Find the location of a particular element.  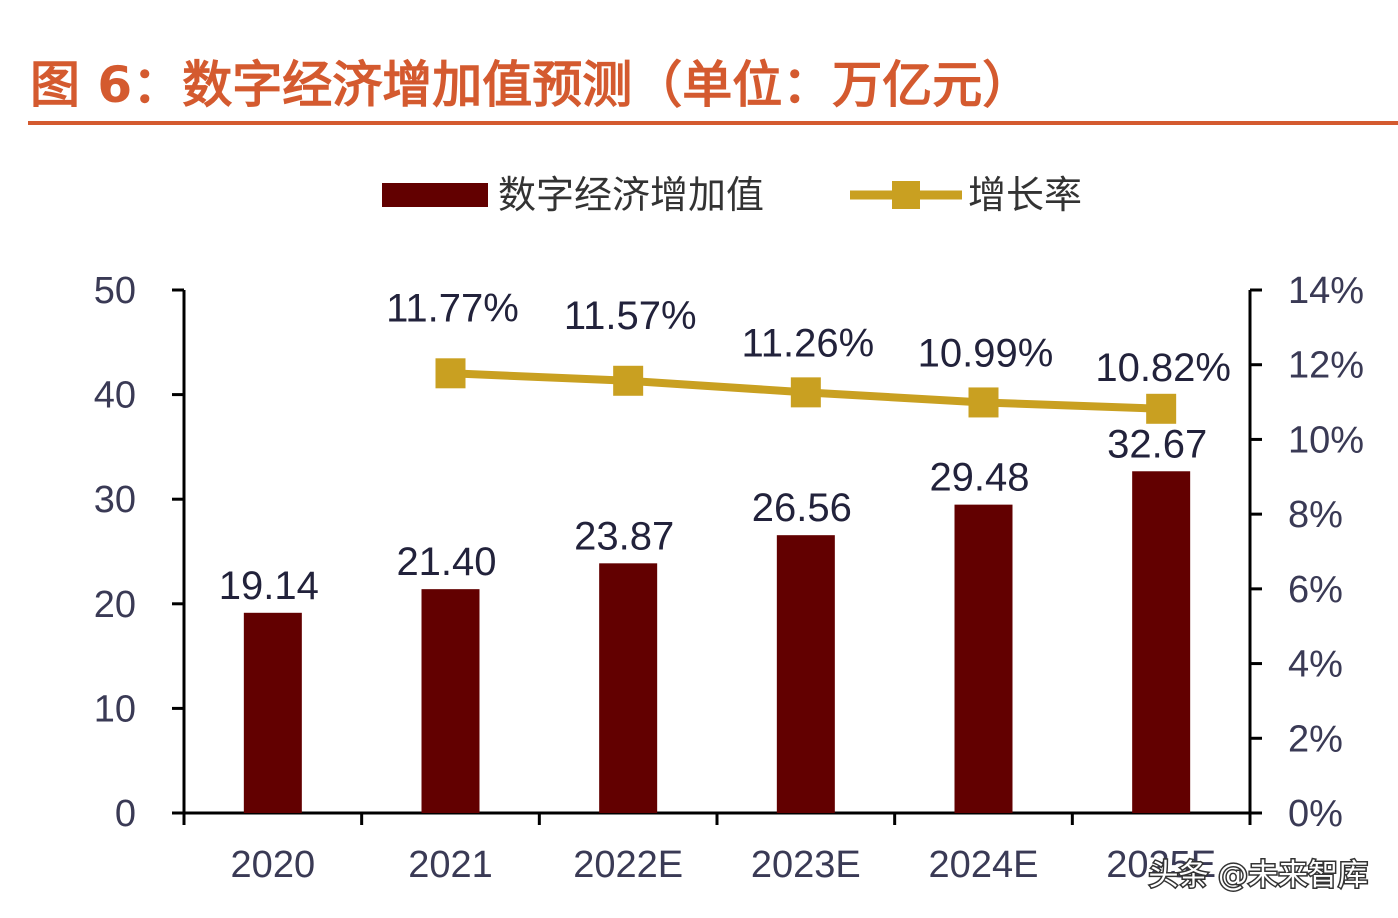

line-data-labels: 11.77% 11.57% 11.26% 10.99% 10.82% is located at coordinates (808, 337).